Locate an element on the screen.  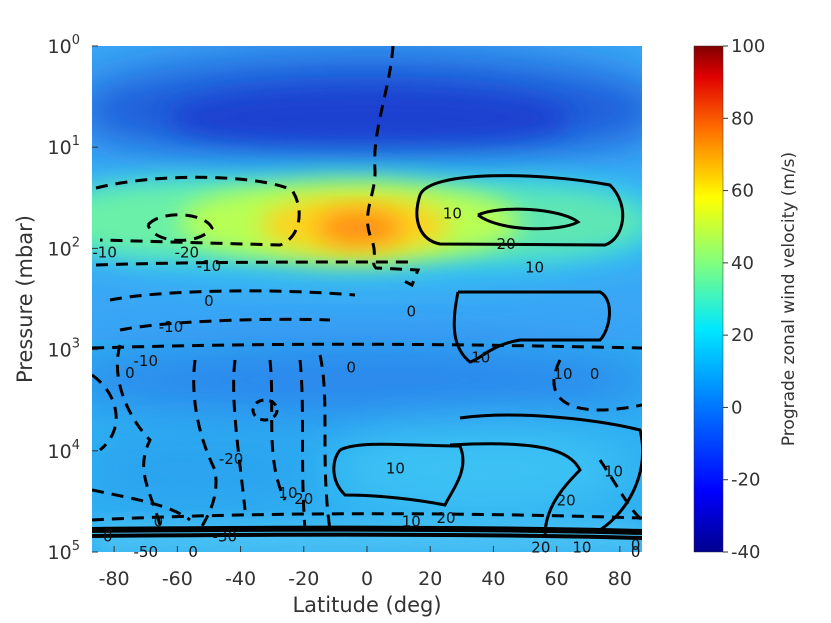
y-tick-label: 10⁰ is located at coordinates (64, 45).